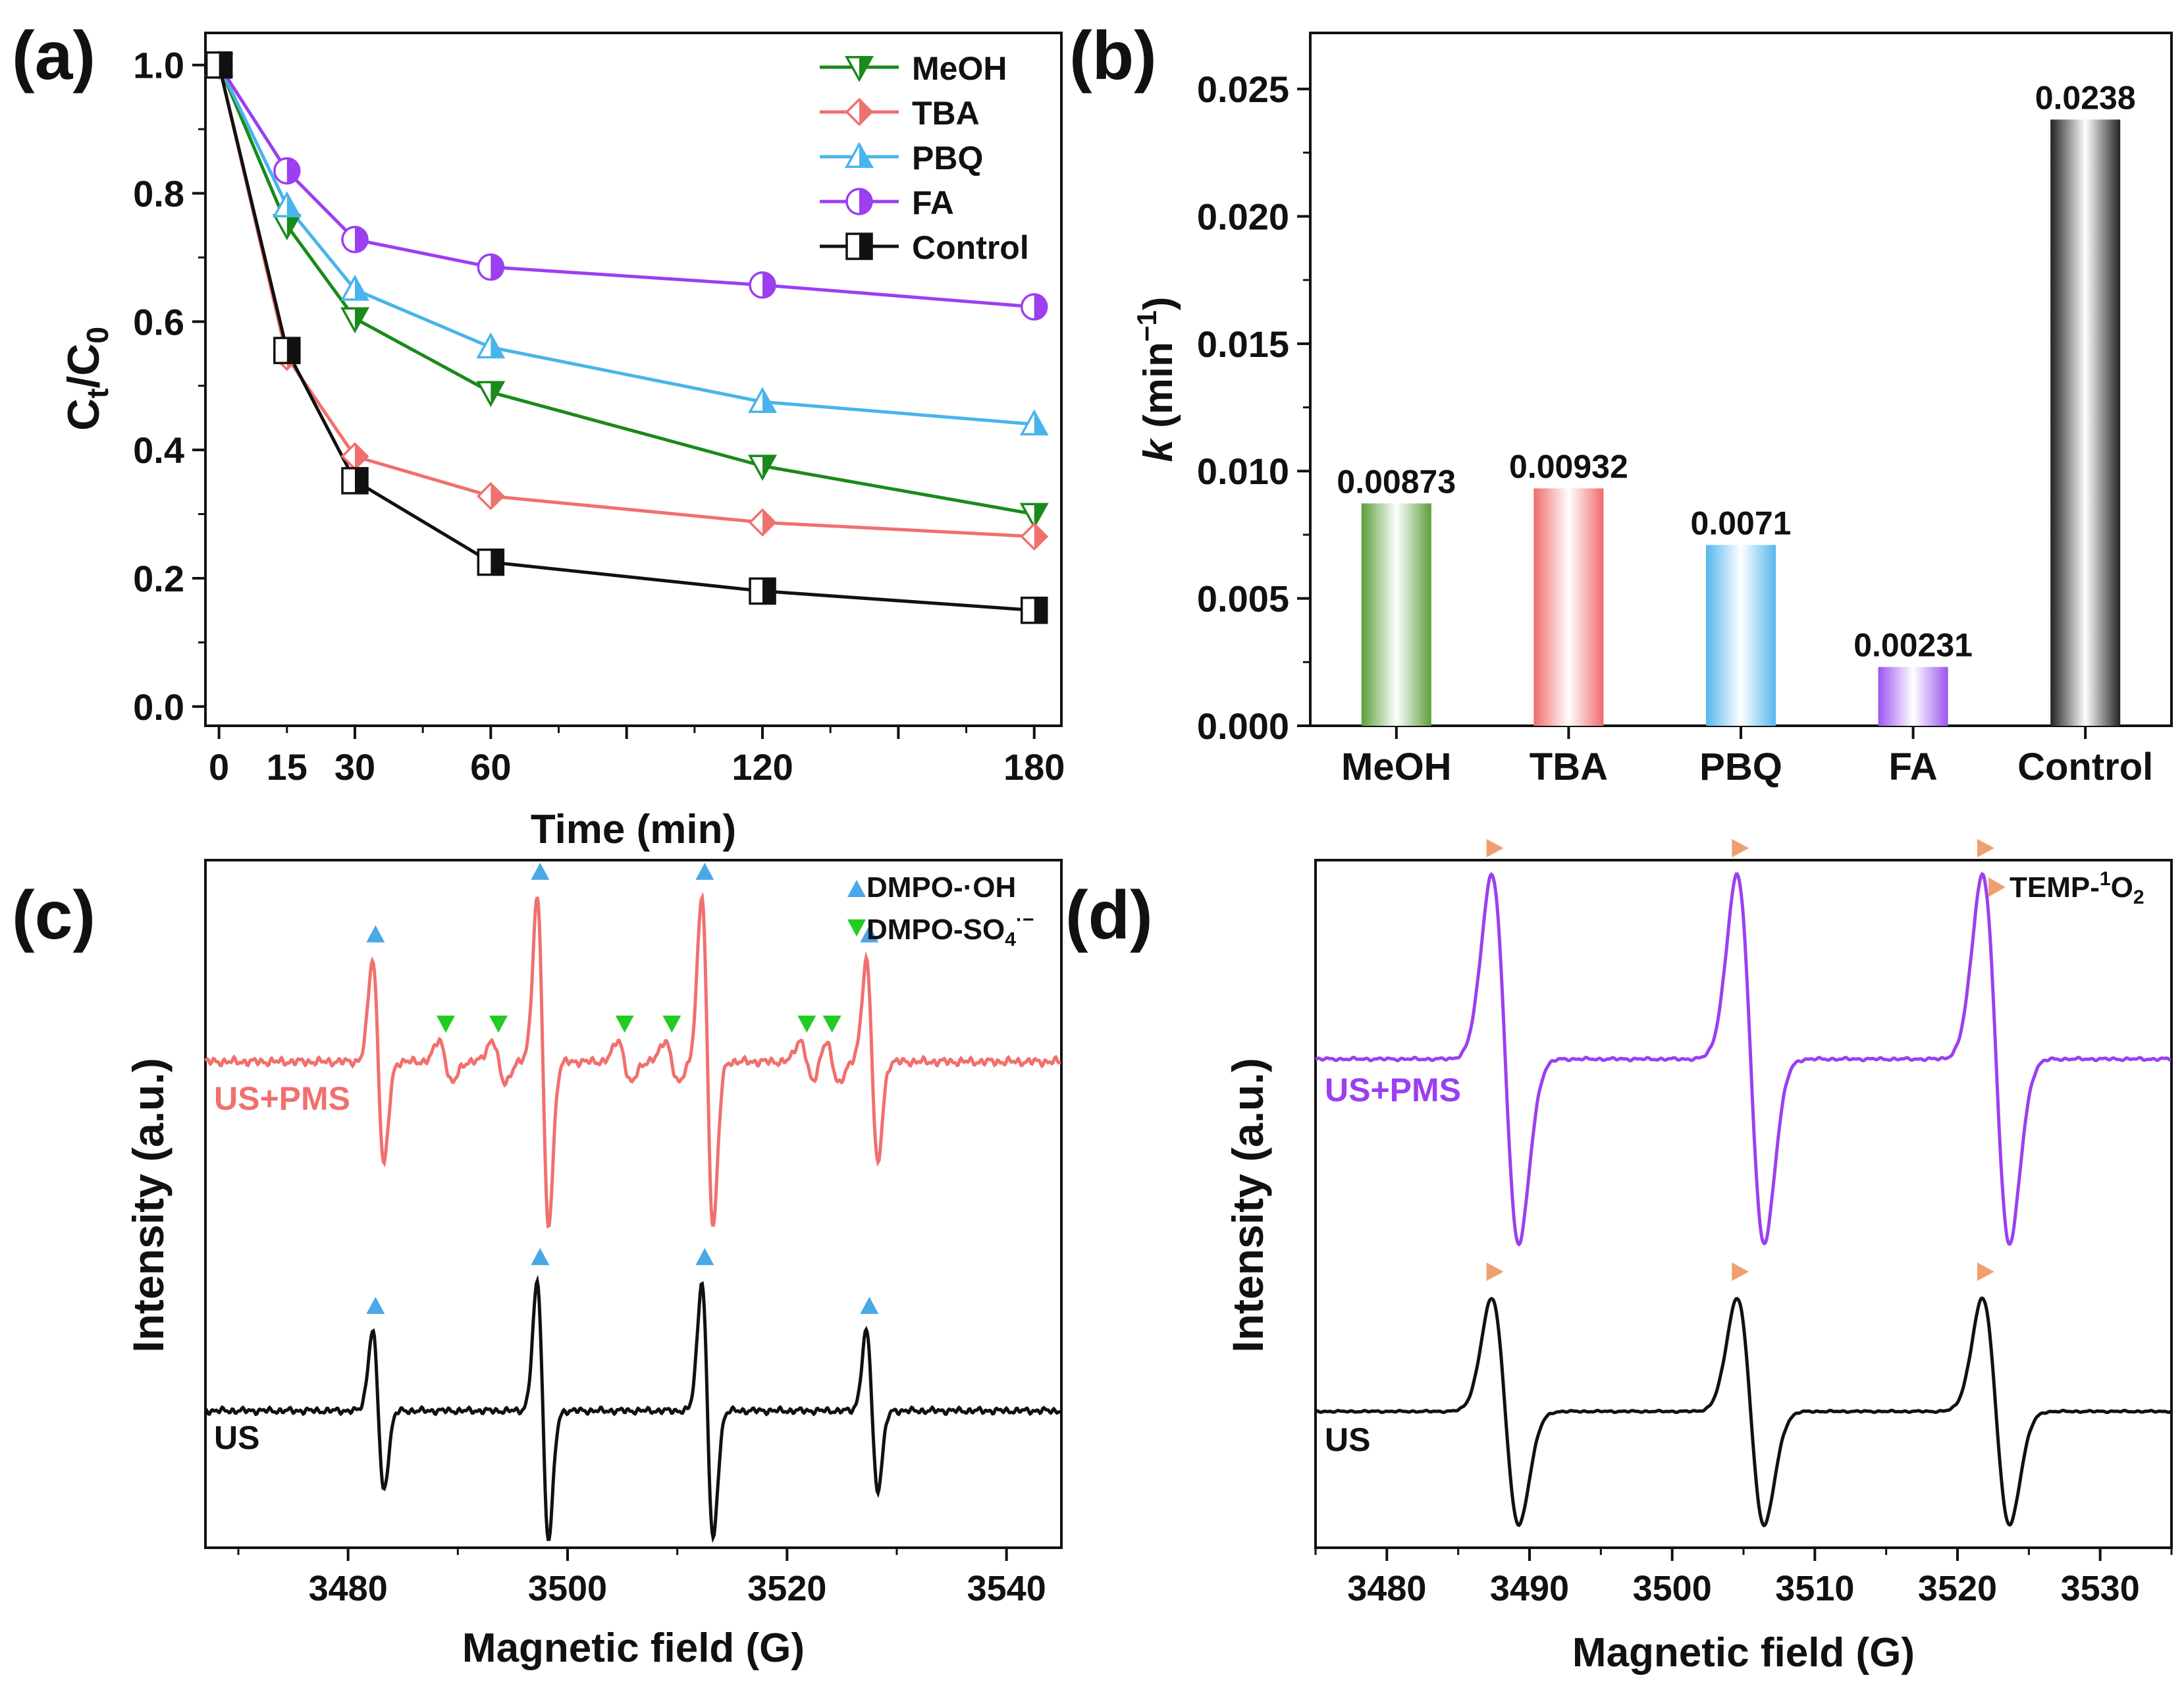 Image resolution: width=2184 pixels, height=1690 pixels. I want to click on legend-marker-tba-fill, so click(866, 112).